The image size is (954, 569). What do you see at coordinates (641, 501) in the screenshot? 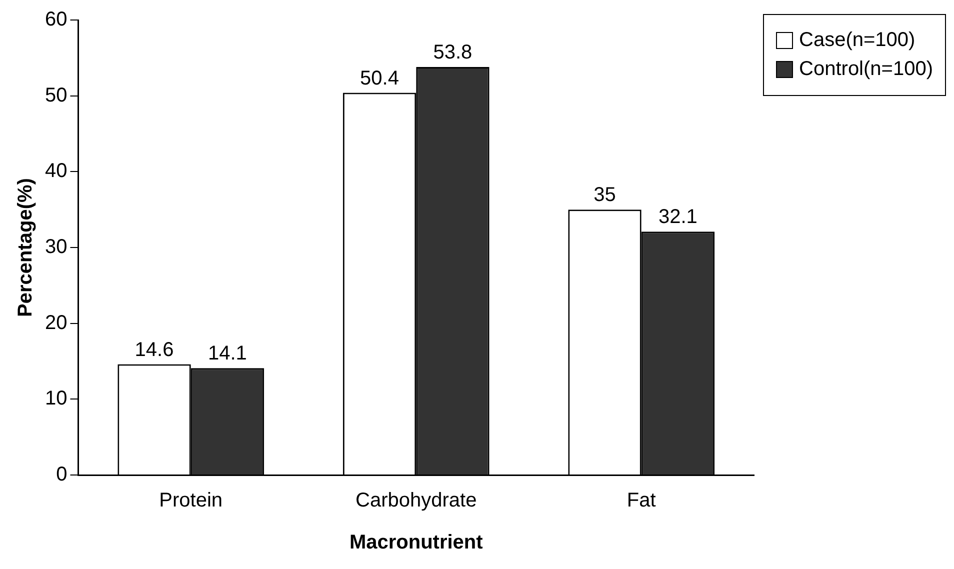
I see `x-tick-label: Fat` at bounding box center [641, 501].